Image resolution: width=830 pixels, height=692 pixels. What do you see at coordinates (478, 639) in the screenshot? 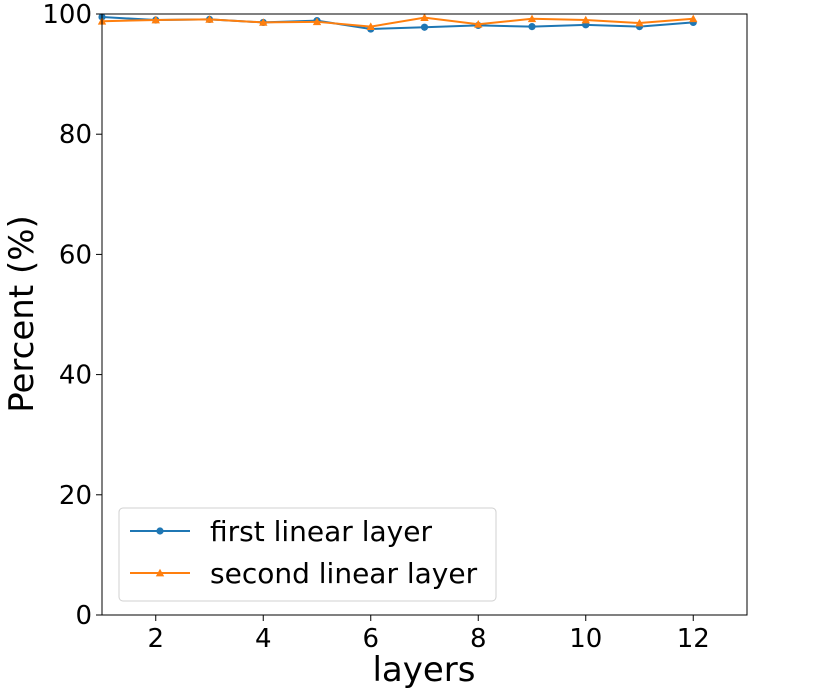
I see `x-tick-label: 8` at bounding box center [478, 639].